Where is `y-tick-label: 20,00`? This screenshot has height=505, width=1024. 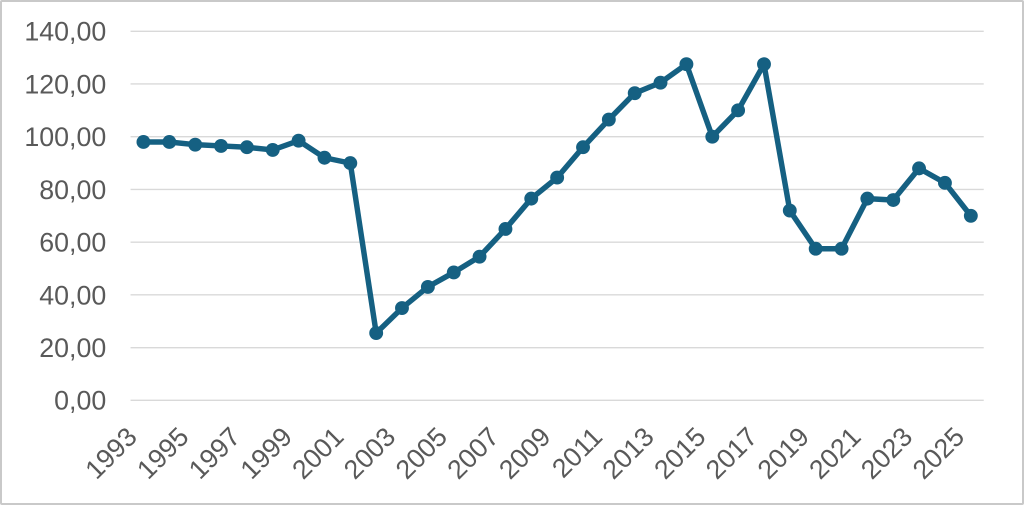 y-tick-label: 20,00 is located at coordinates (72, 348).